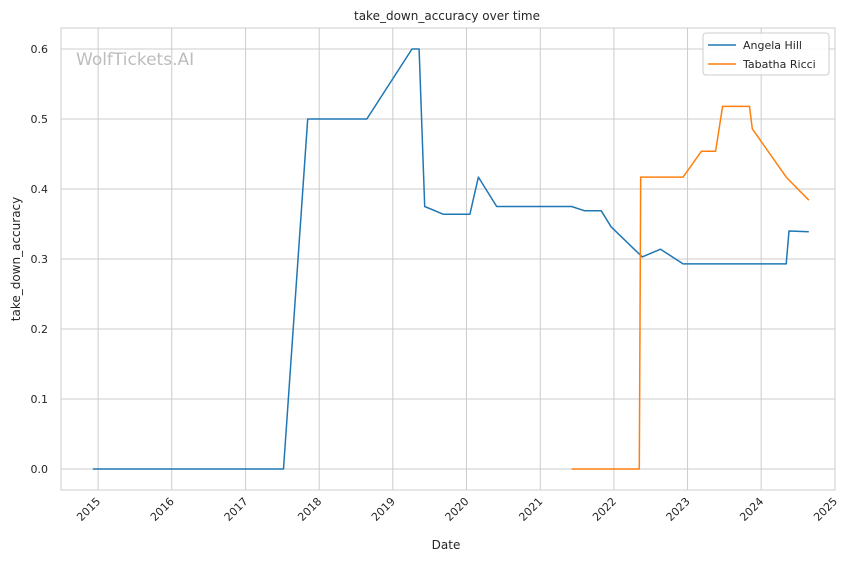 Image resolution: width=851 pixels, height=561 pixels. Describe the element at coordinates (135, 60) in the screenshot. I see `watermark-text: WolfTickets.AI` at that location.